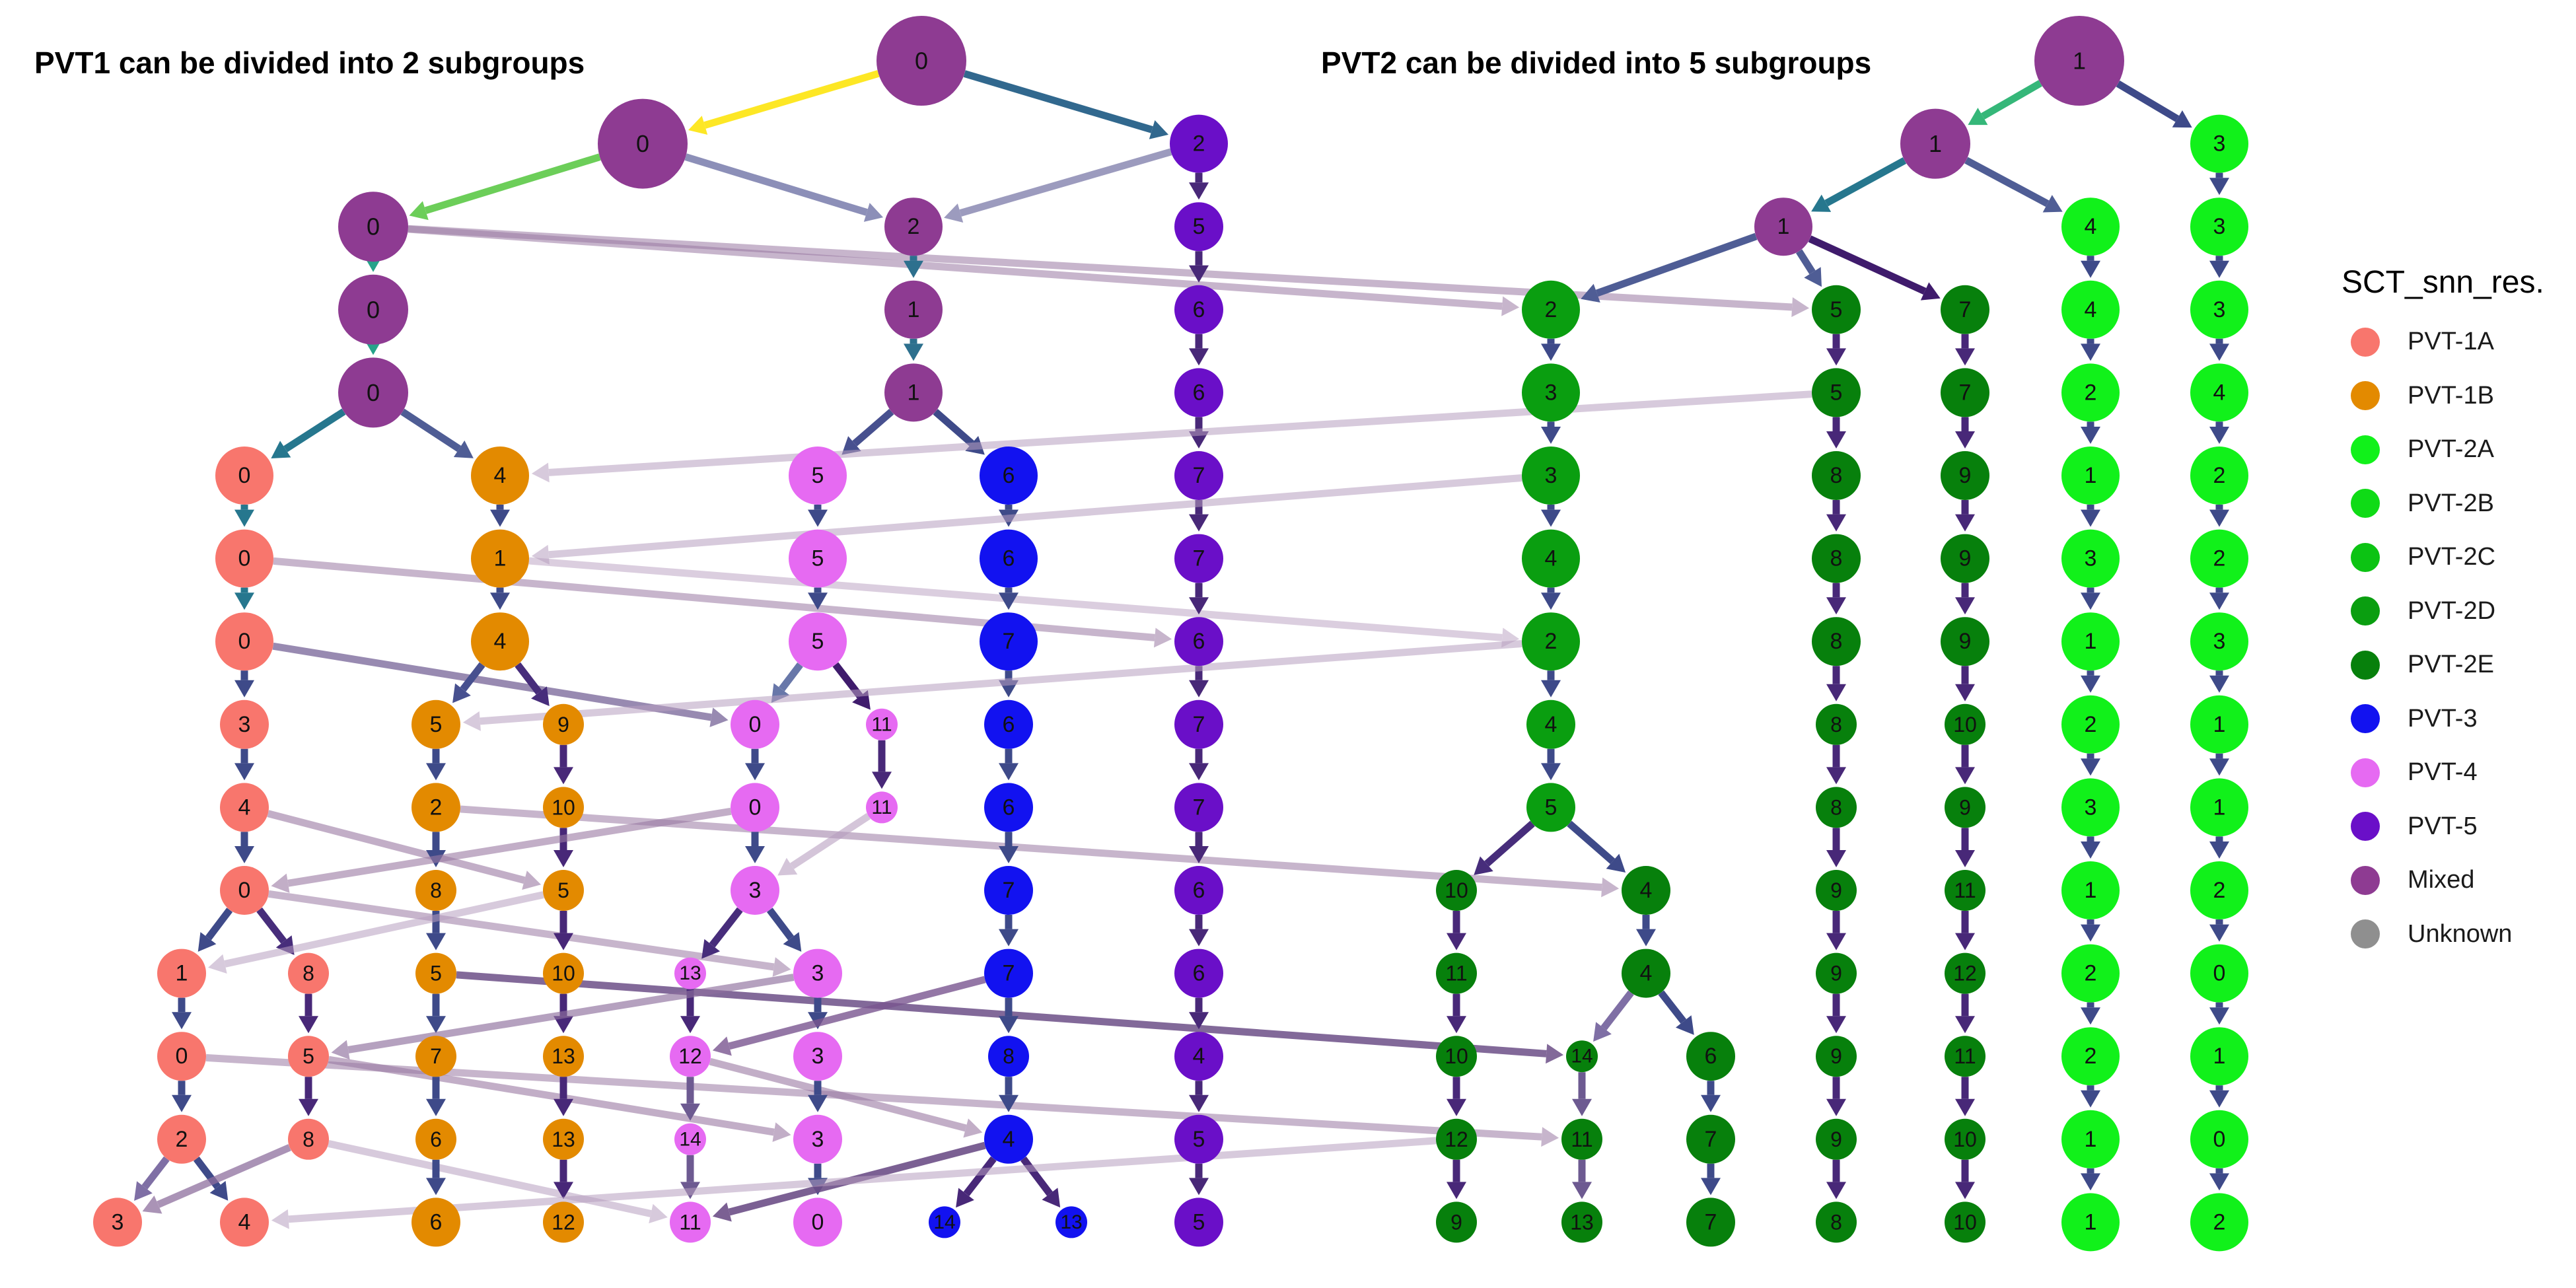 This screenshot has width=2576, height=1288. Describe the element at coordinates (2365, 880) in the screenshot. I see `legend-swatch` at that location.